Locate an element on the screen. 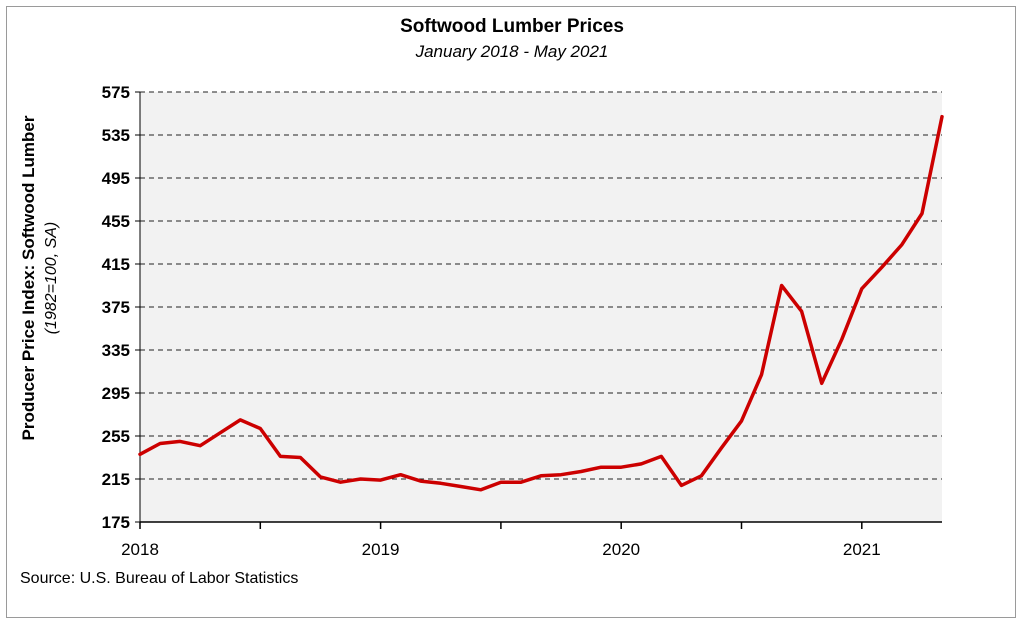 This screenshot has width=1024, height=626. y-axis-ticks: 175 215 255 295 335 375 415 455 495 535 575 is located at coordinates (121, 307).